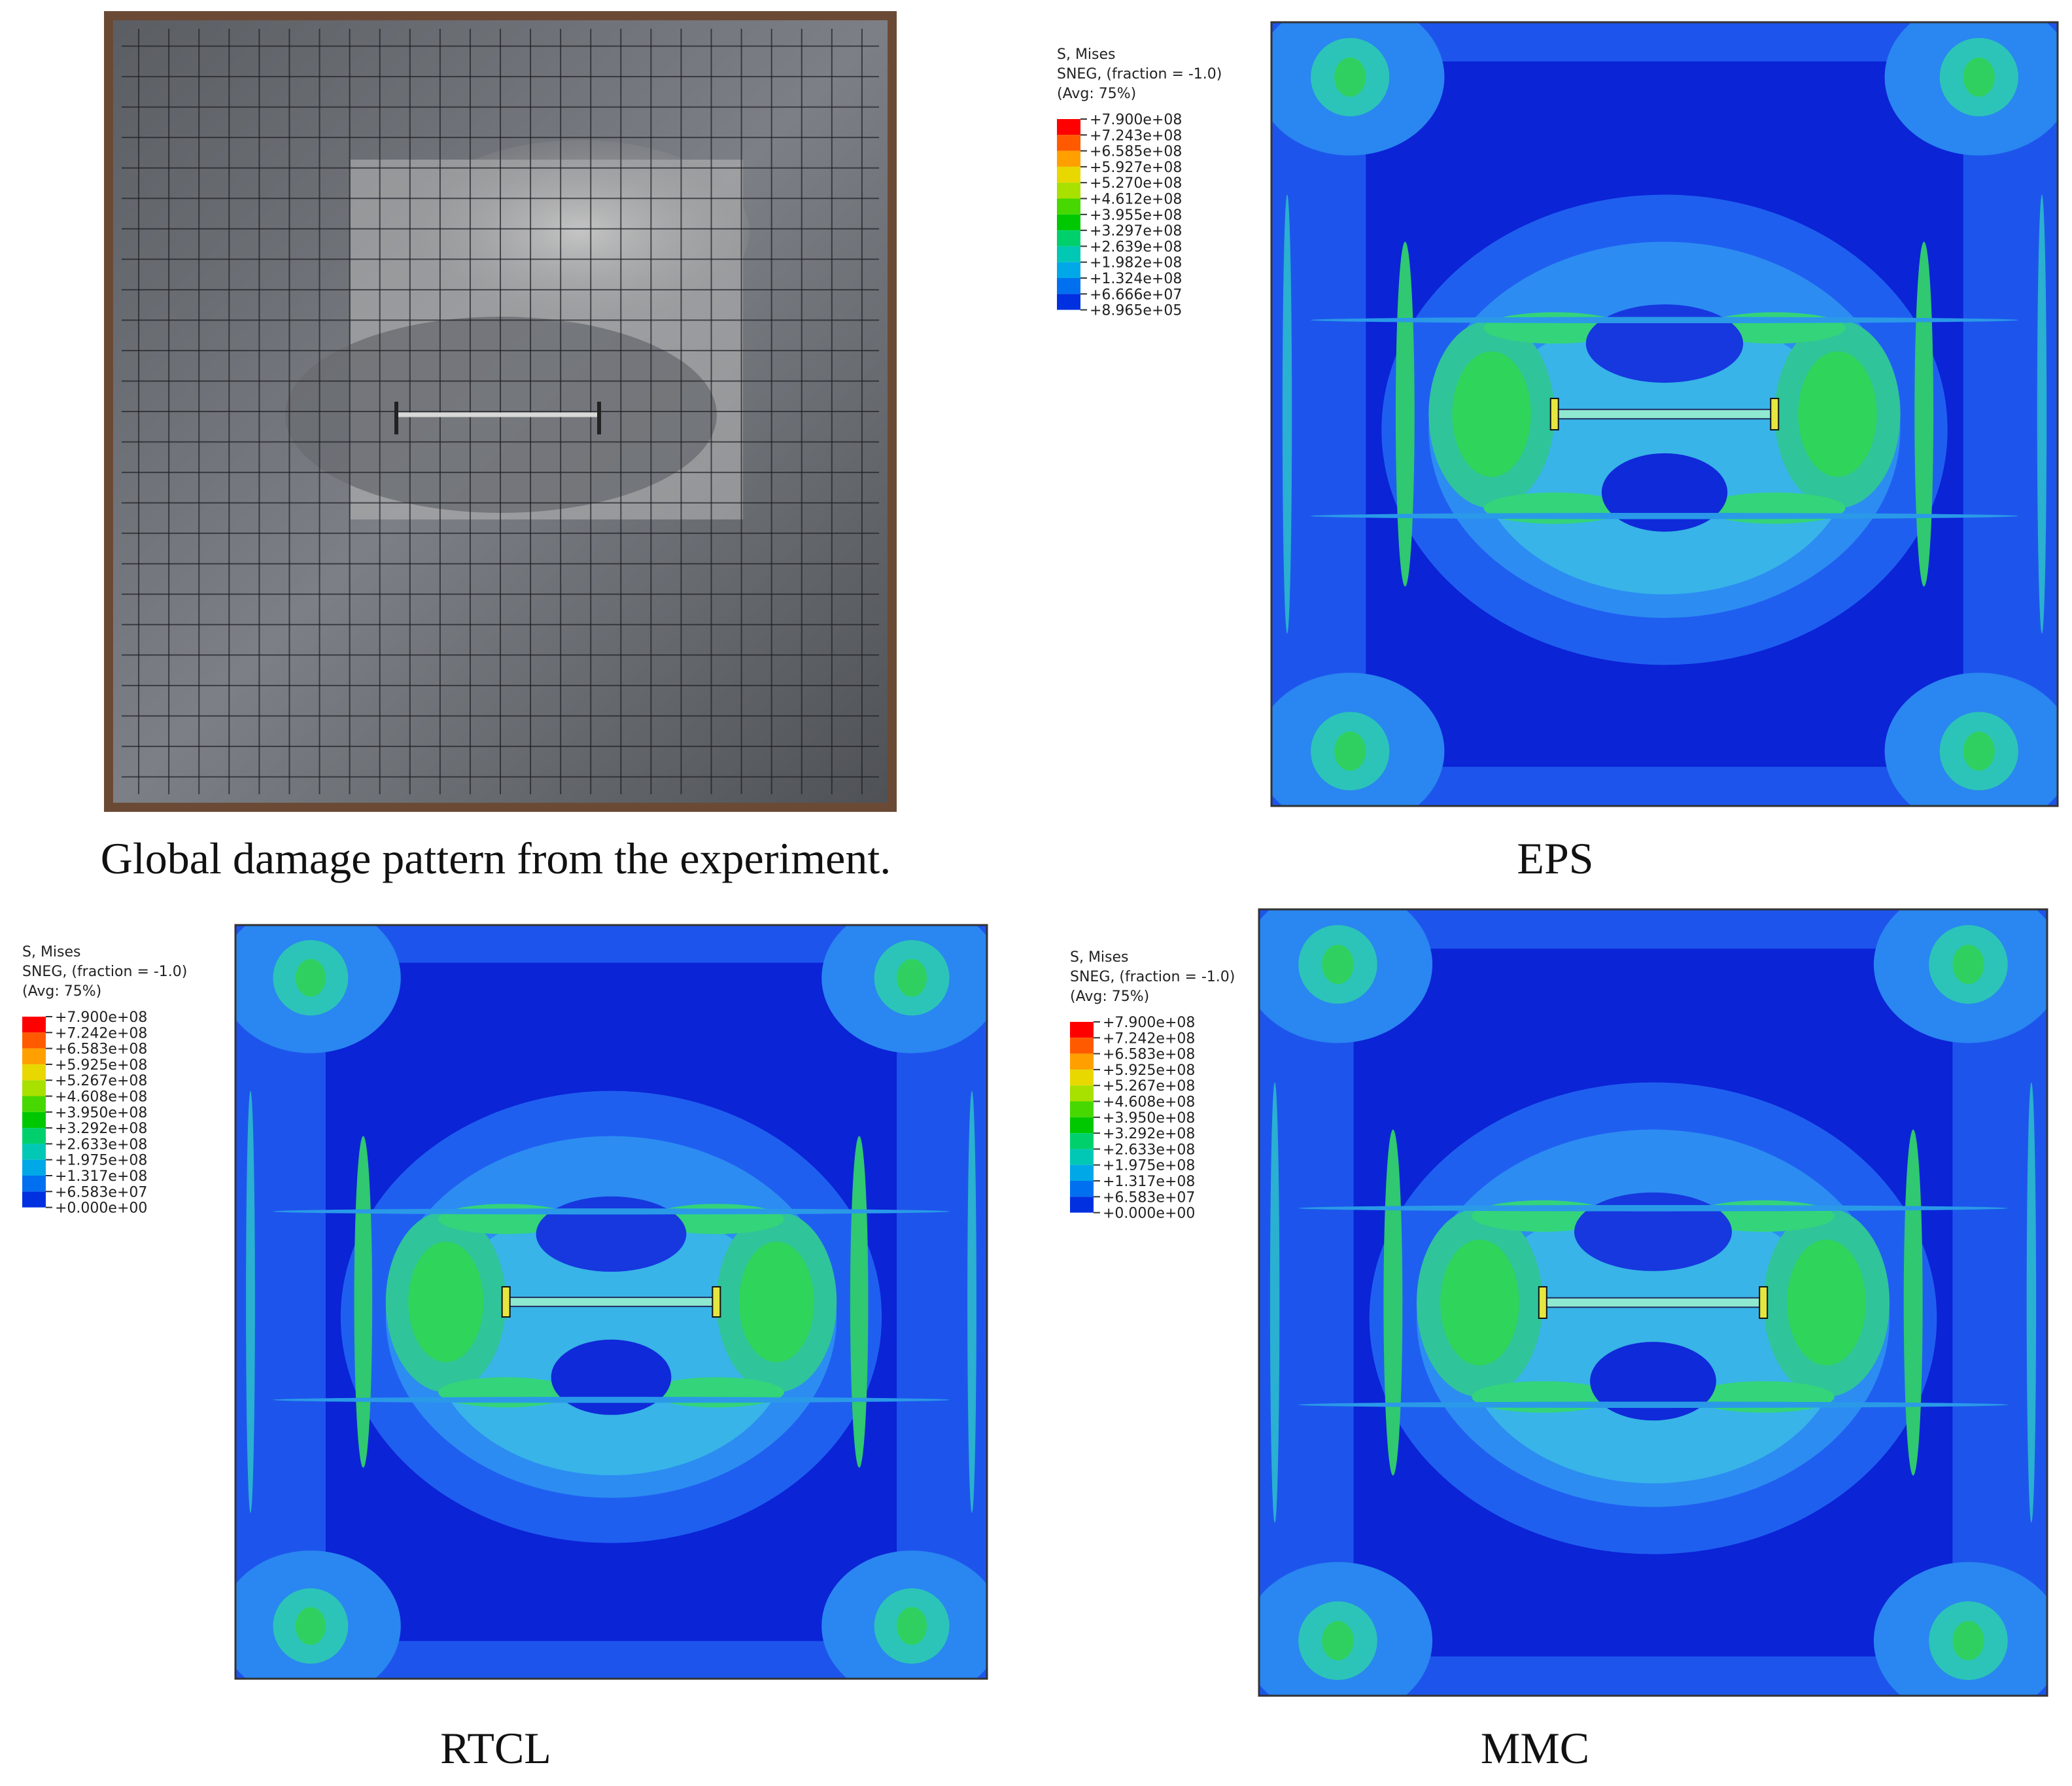 The width and height of the screenshot is (2072, 1786). I want to click on legend-label: +3.297e+08, so click(1136, 231).